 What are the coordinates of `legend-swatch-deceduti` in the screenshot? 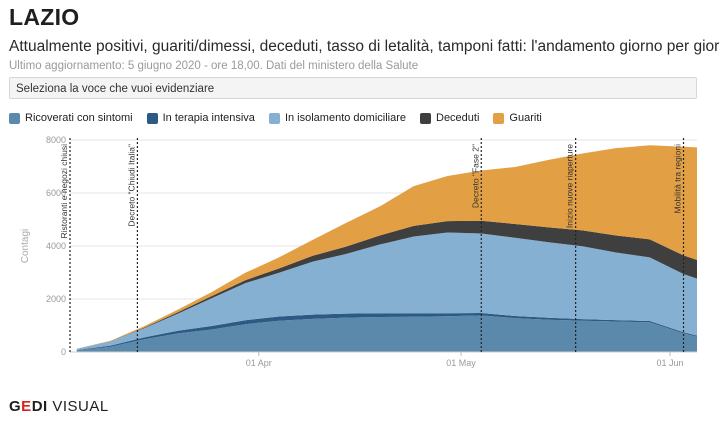 It's located at (425, 118).